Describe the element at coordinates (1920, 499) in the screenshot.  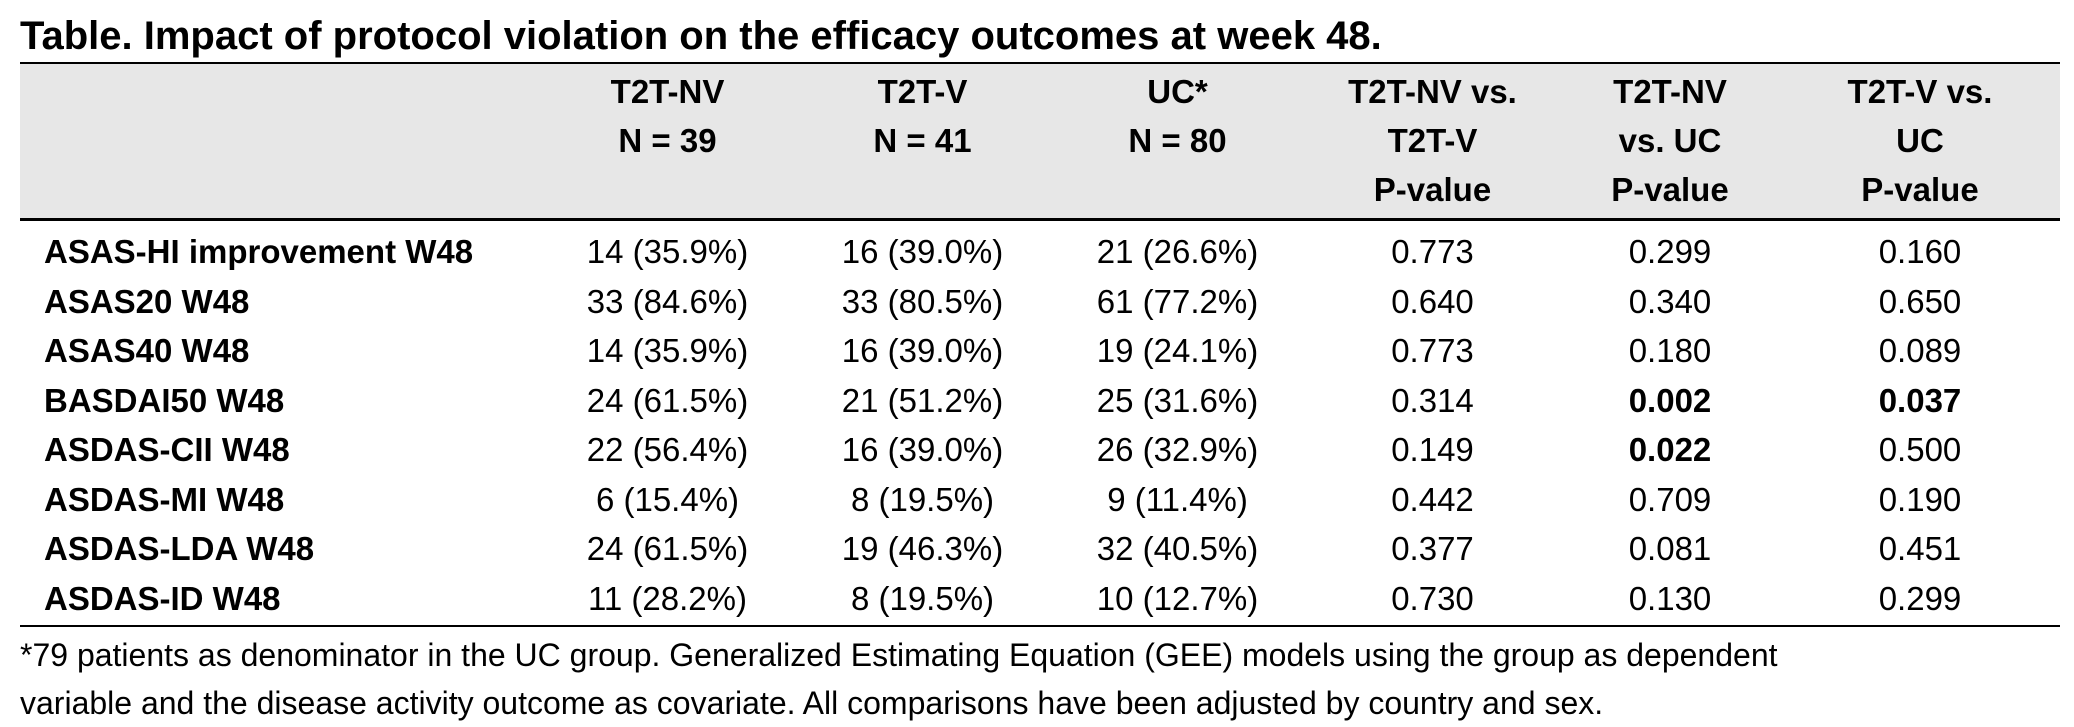
I see `table-cell: 0.190` at that location.